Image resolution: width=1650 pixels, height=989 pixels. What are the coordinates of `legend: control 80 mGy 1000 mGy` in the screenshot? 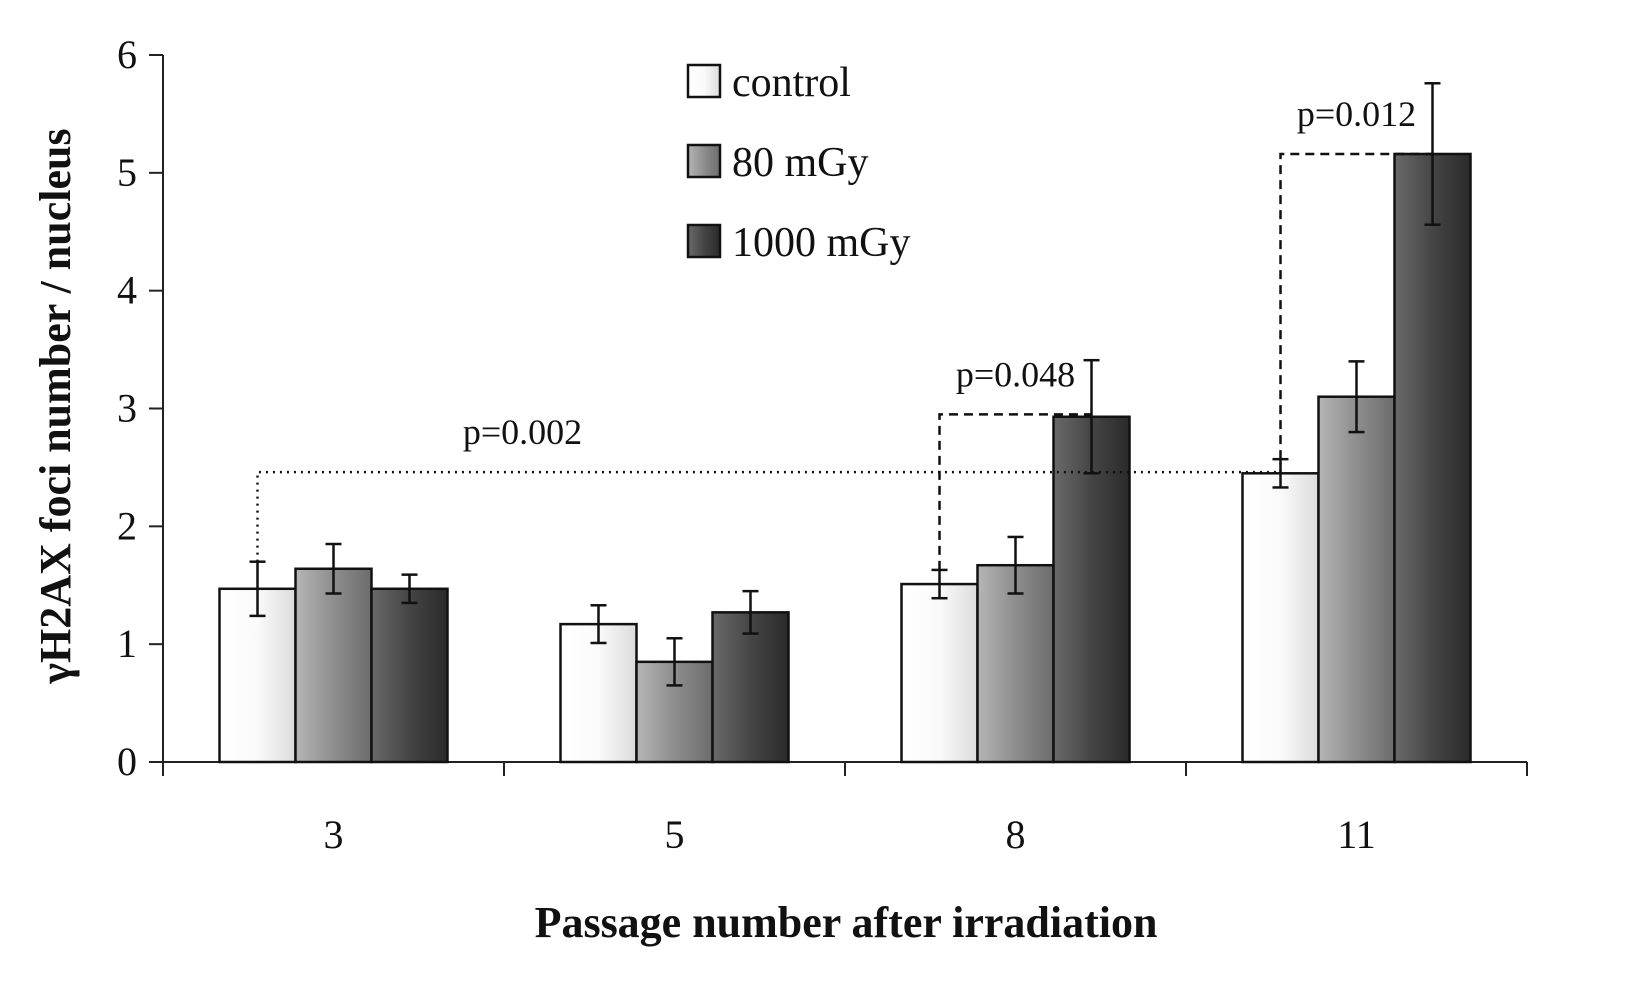 It's located at (798, 163).